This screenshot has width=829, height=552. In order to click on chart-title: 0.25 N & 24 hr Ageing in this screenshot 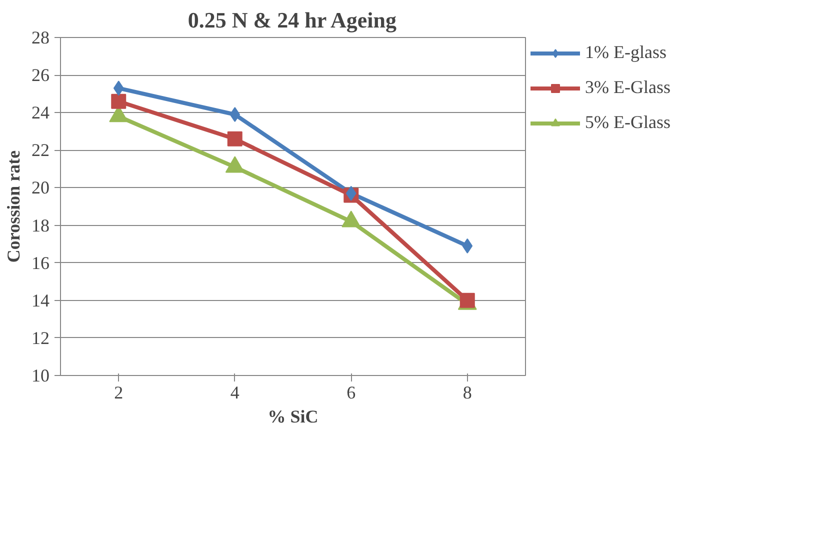, I will do `click(292, 20)`.